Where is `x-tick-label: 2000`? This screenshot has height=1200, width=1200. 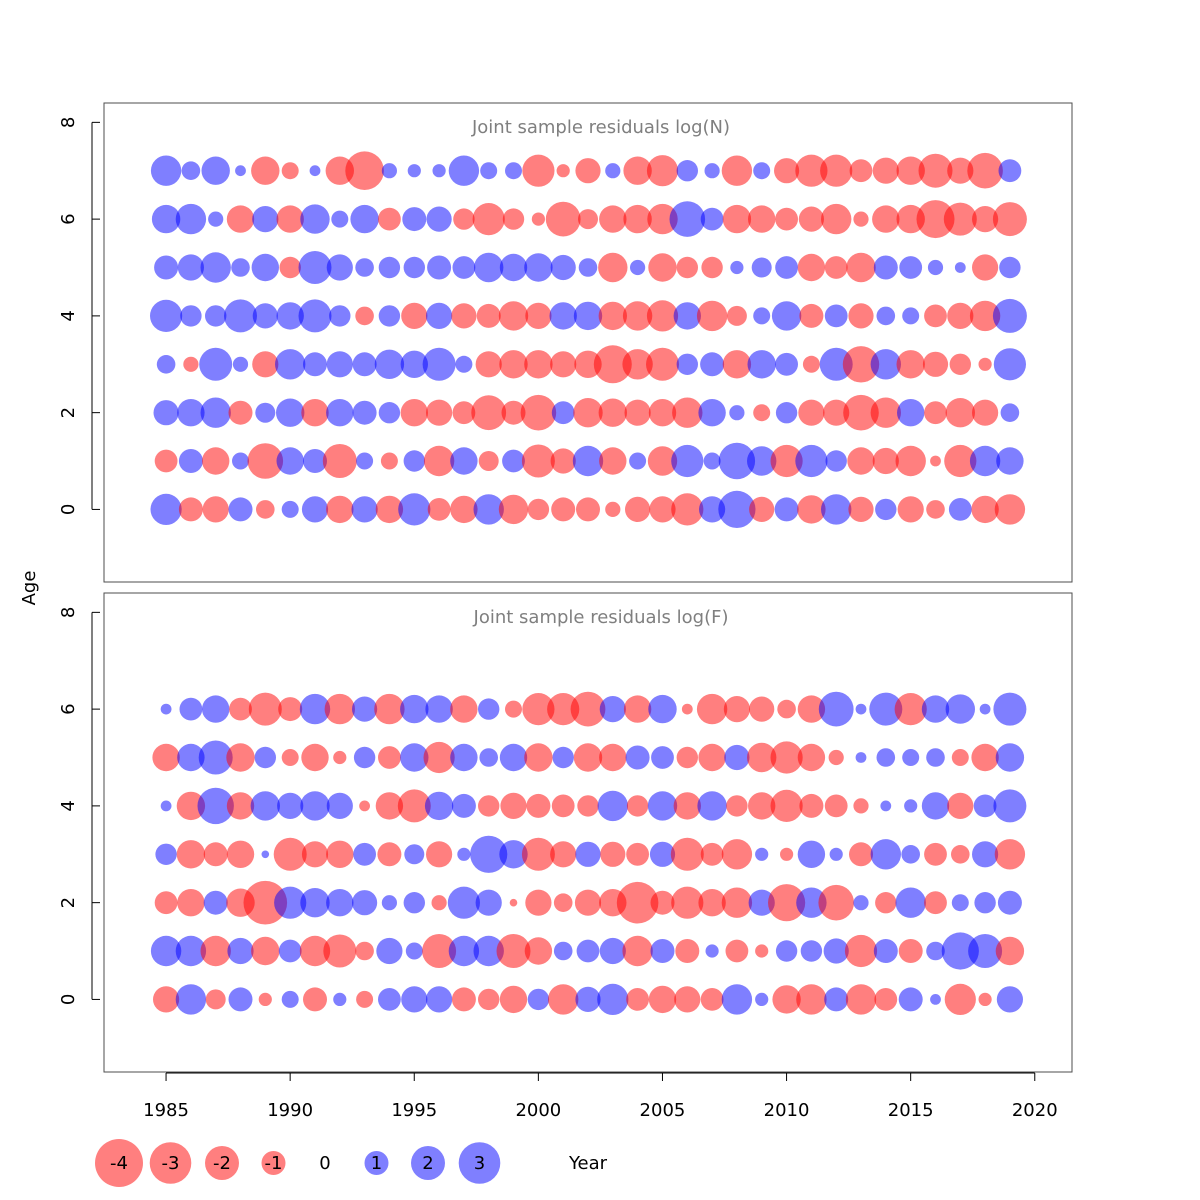 x-tick-label: 2000 is located at coordinates (538, 1110).